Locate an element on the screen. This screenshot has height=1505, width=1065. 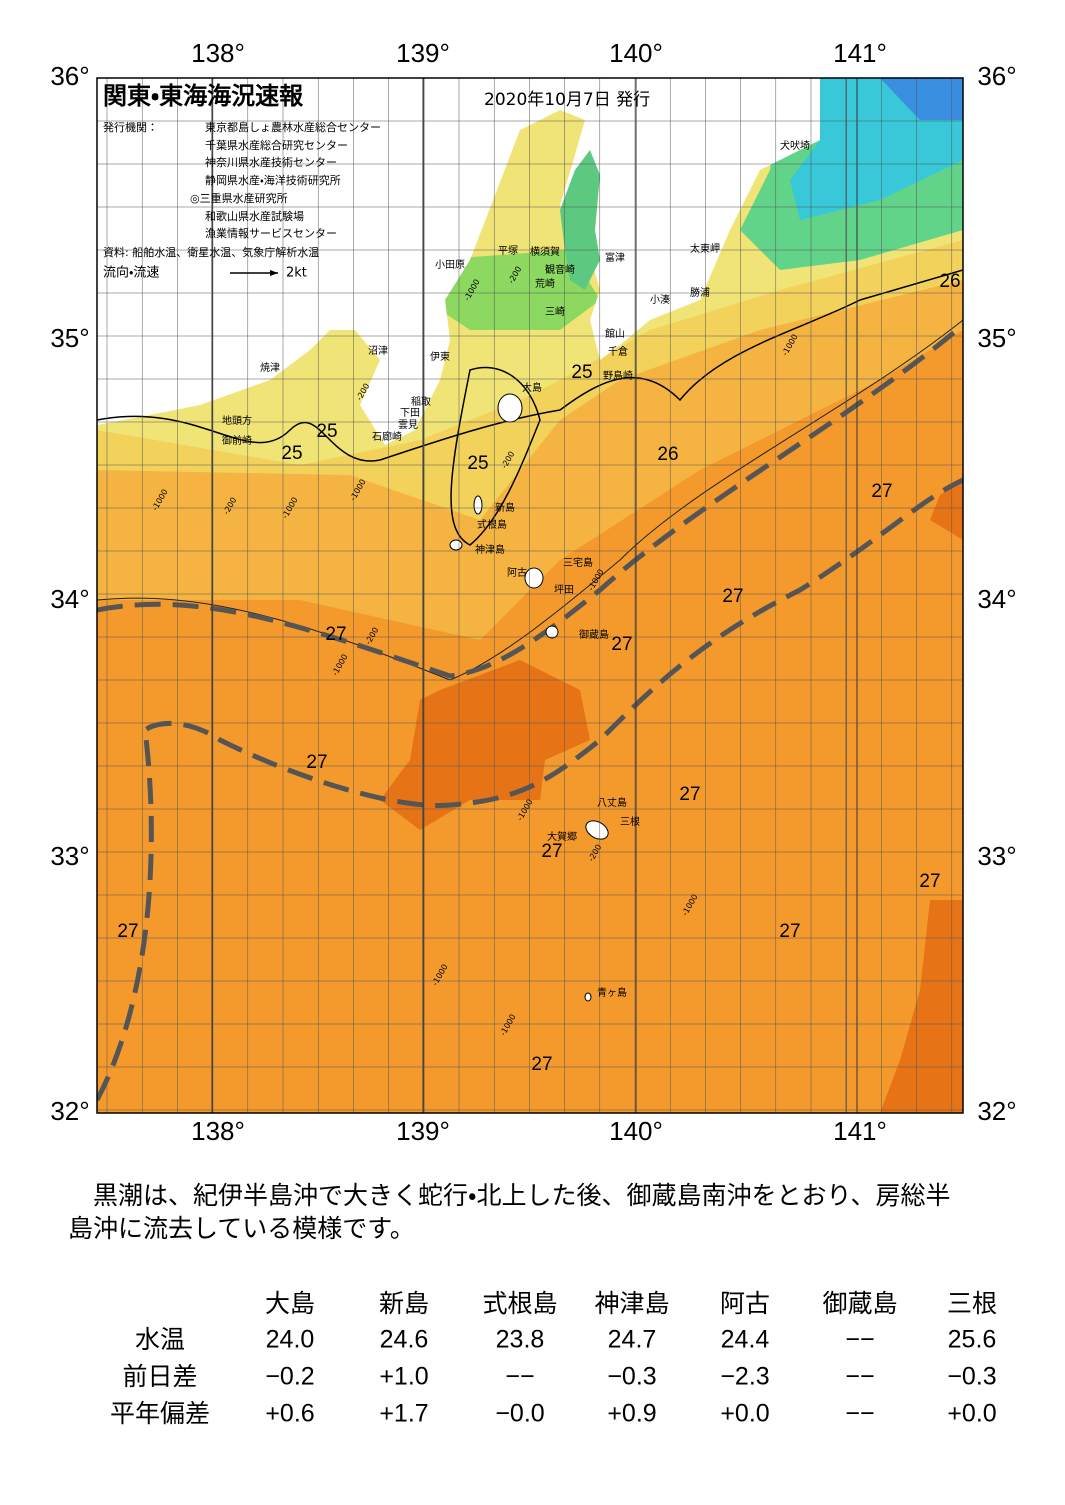
place-label: 三崎 is located at coordinates (555, 311).